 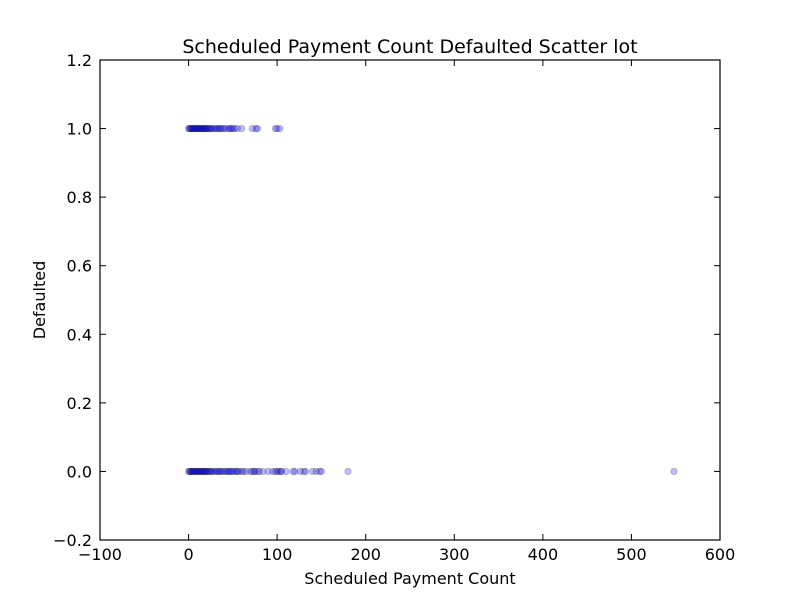 What do you see at coordinates (720, 554) in the screenshot?
I see `x-tick-label: 600` at bounding box center [720, 554].